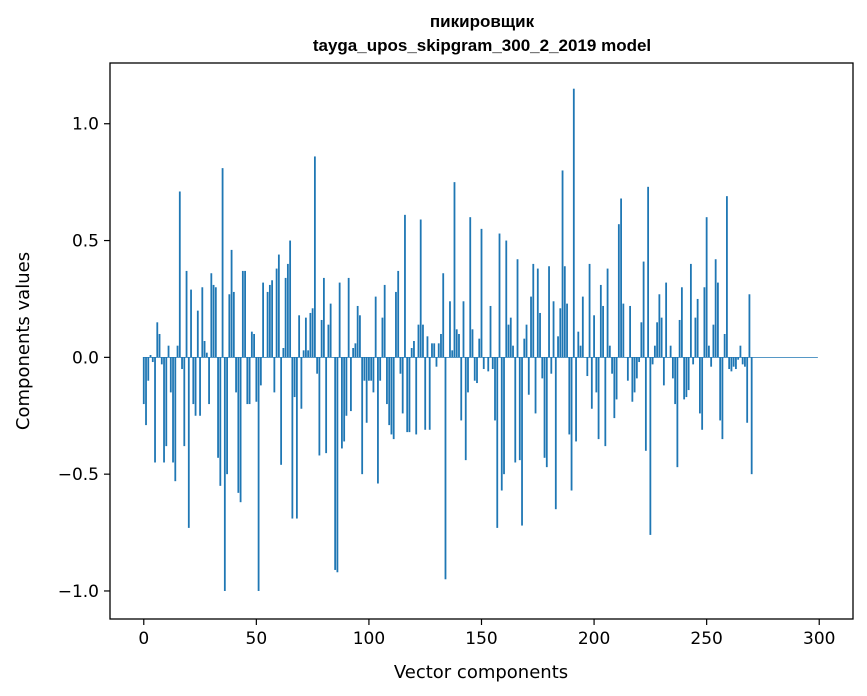 The height and width of the screenshot is (696, 867). What do you see at coordinates (85, 242) in the screenshot?
I see `y-tick-label: 0.5` at bounding box center [85, 242].